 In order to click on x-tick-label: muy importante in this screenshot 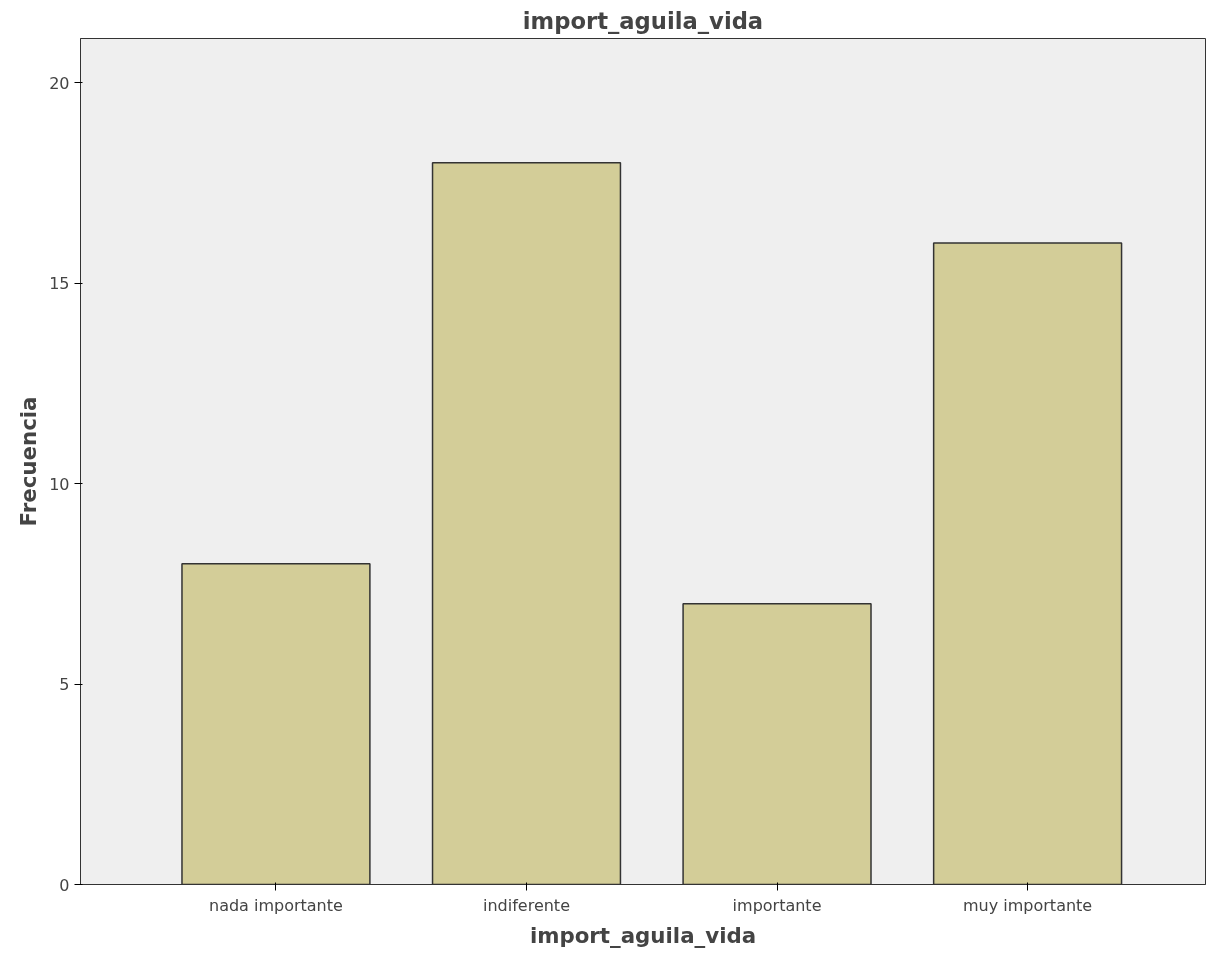, I will do `click(1028, 905)`.